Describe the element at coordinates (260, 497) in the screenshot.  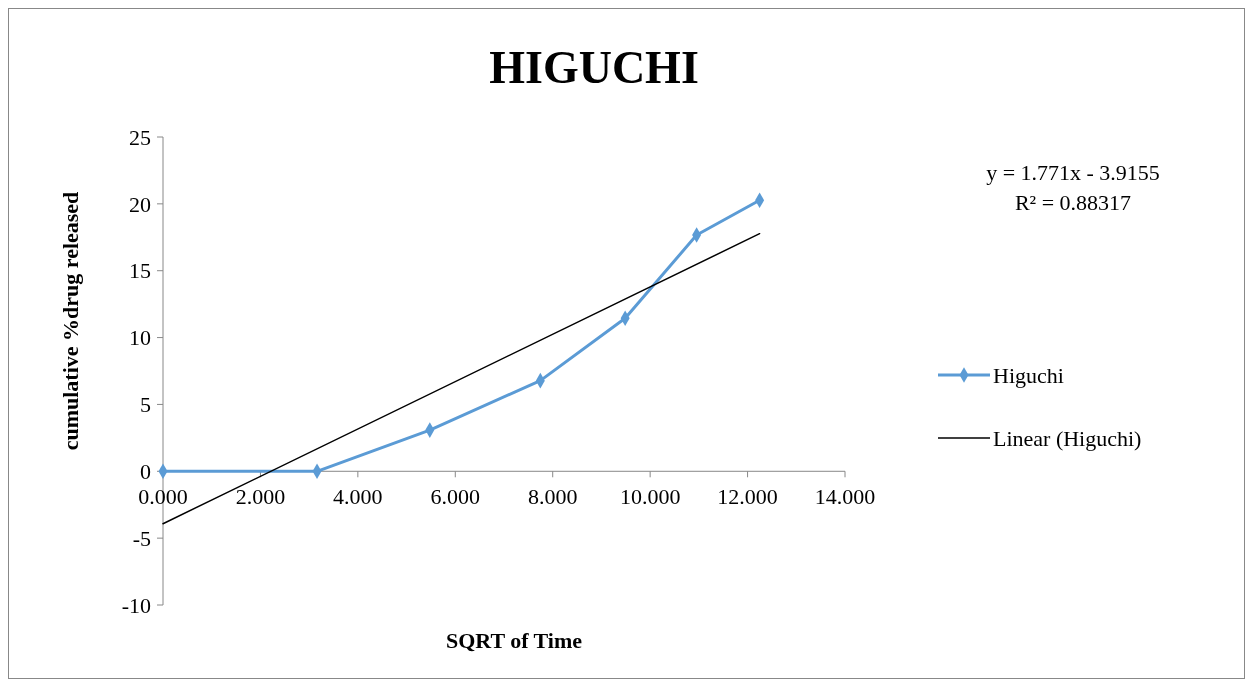
I see `x-tick-label: 2.000` at that location.